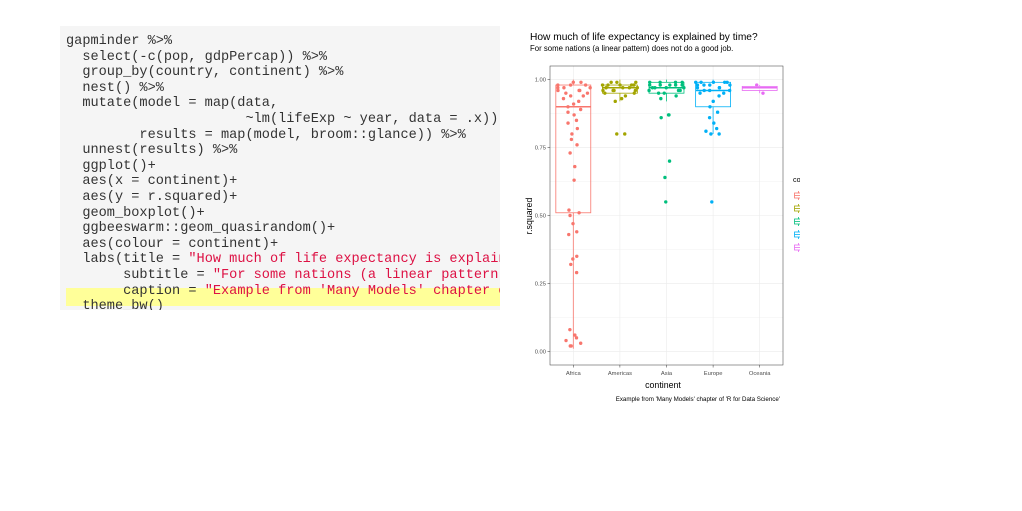 This screenshot has width=1022, height=511. Describe the element at coordinates (796, 179) in the screenshot. I see `legend-title: continent` at that location.